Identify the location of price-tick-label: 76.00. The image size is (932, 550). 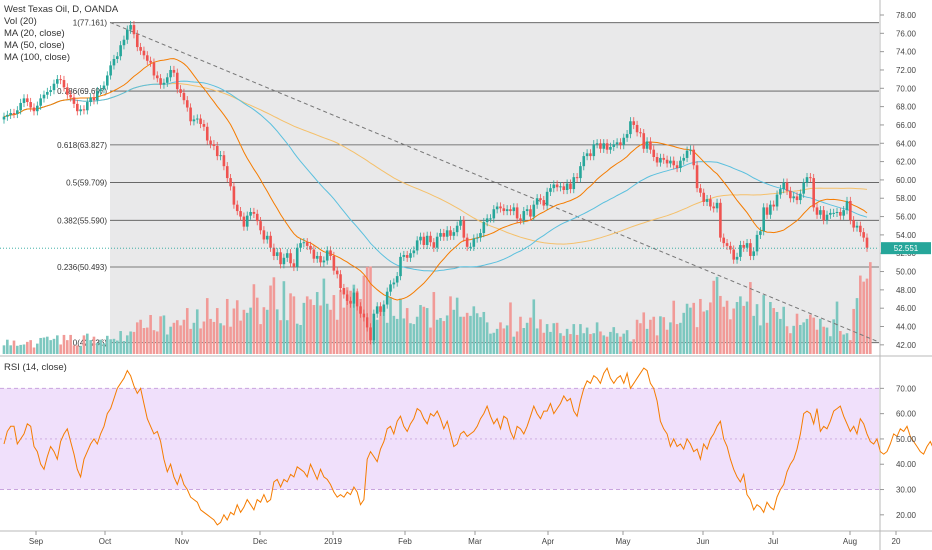
(906, 33).